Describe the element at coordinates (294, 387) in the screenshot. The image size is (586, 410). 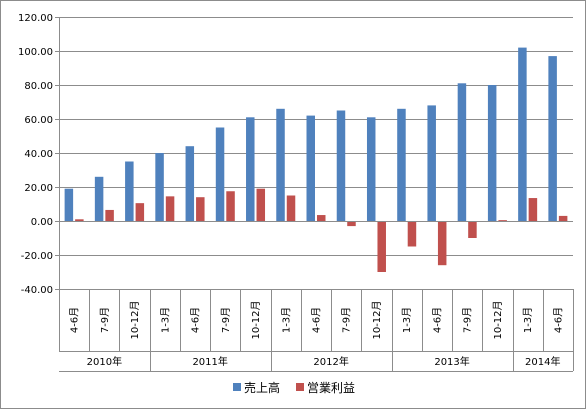
I see `legend: 売上高 営業利益` at that location.